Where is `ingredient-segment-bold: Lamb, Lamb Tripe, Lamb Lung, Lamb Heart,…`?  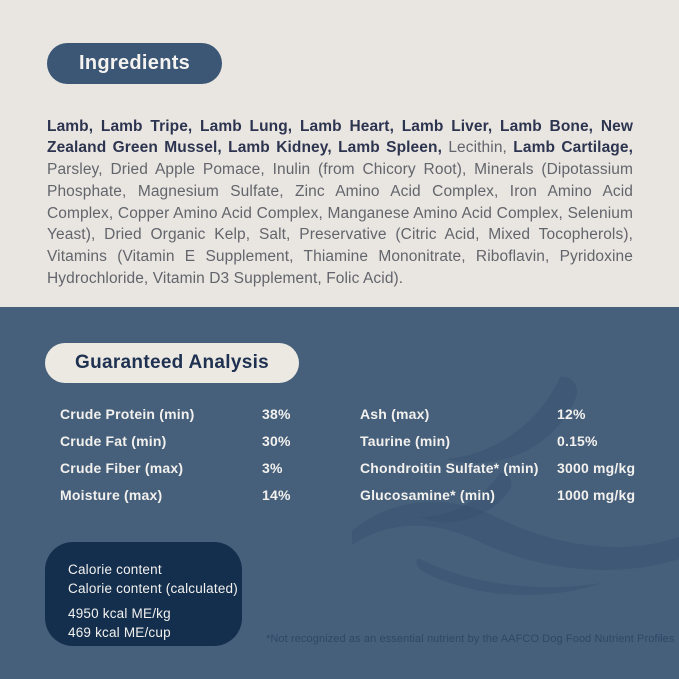 ingredient-segment-bold: Lamb, Lamb Tripe, Lamb Lung, Lamb Heart,… is located at coordinates (340, 137).